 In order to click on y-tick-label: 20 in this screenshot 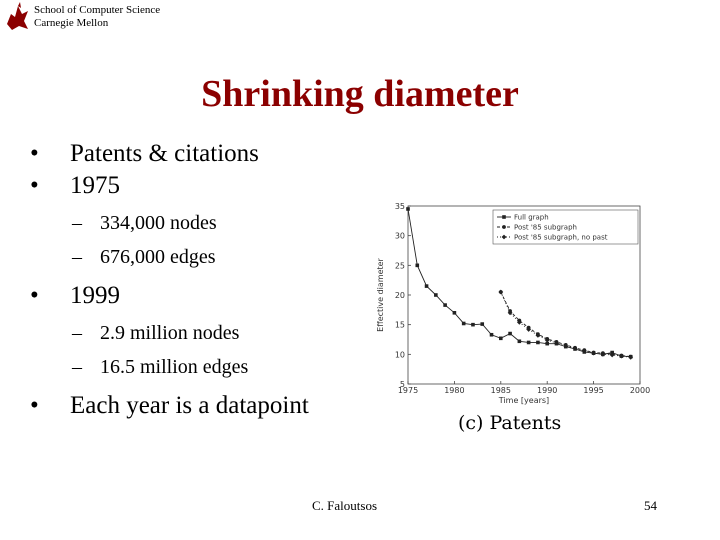, I will do `click(400, 295)`.